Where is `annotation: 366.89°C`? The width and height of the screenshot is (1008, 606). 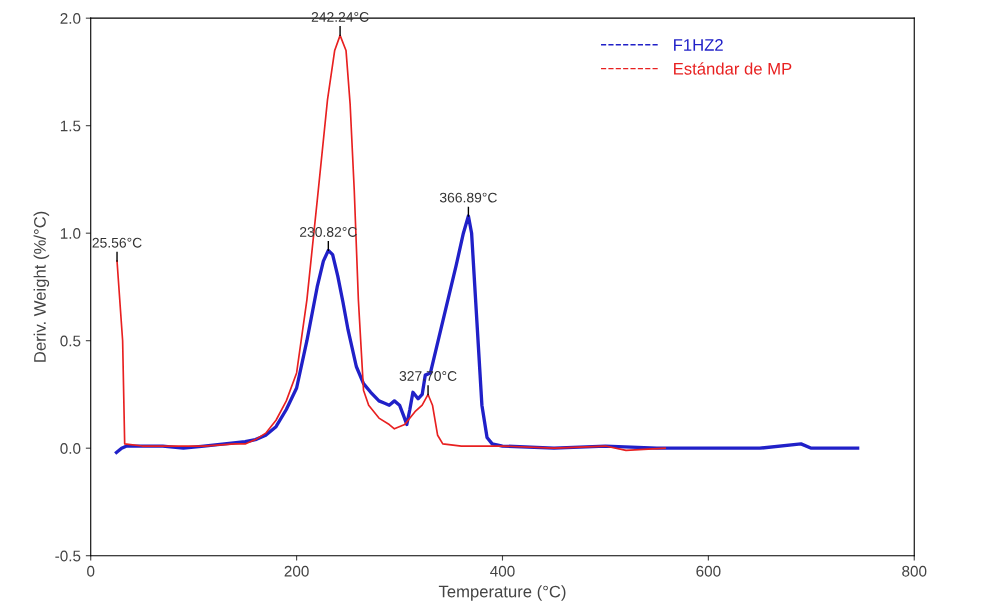 annotation: 366.89°C is located at coordinates (468, 197).